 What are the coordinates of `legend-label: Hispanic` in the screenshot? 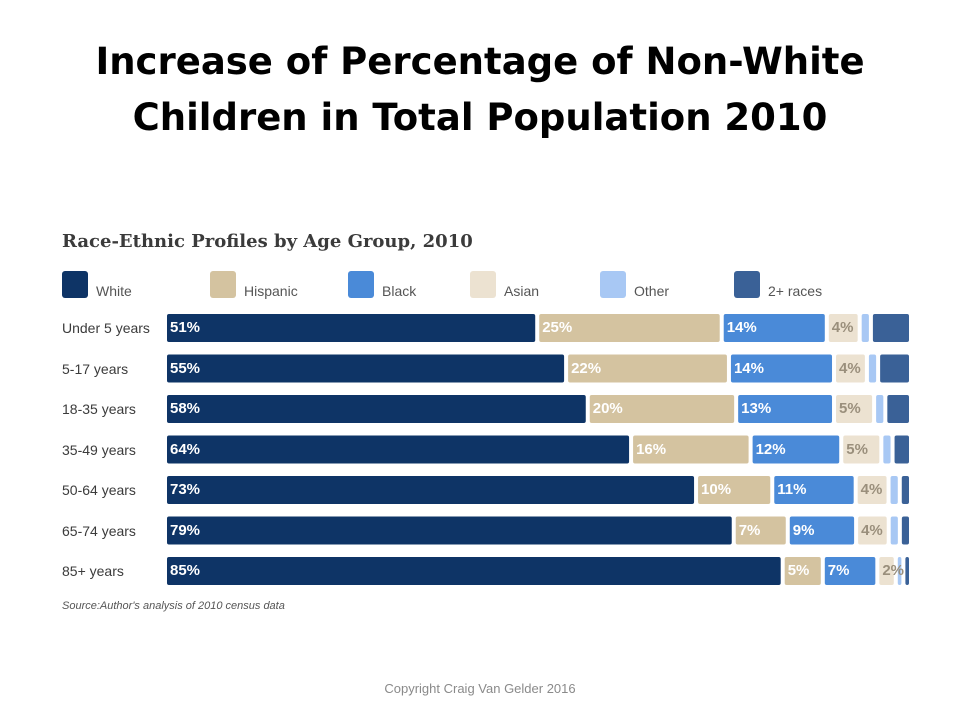 It's located at (271, 291).